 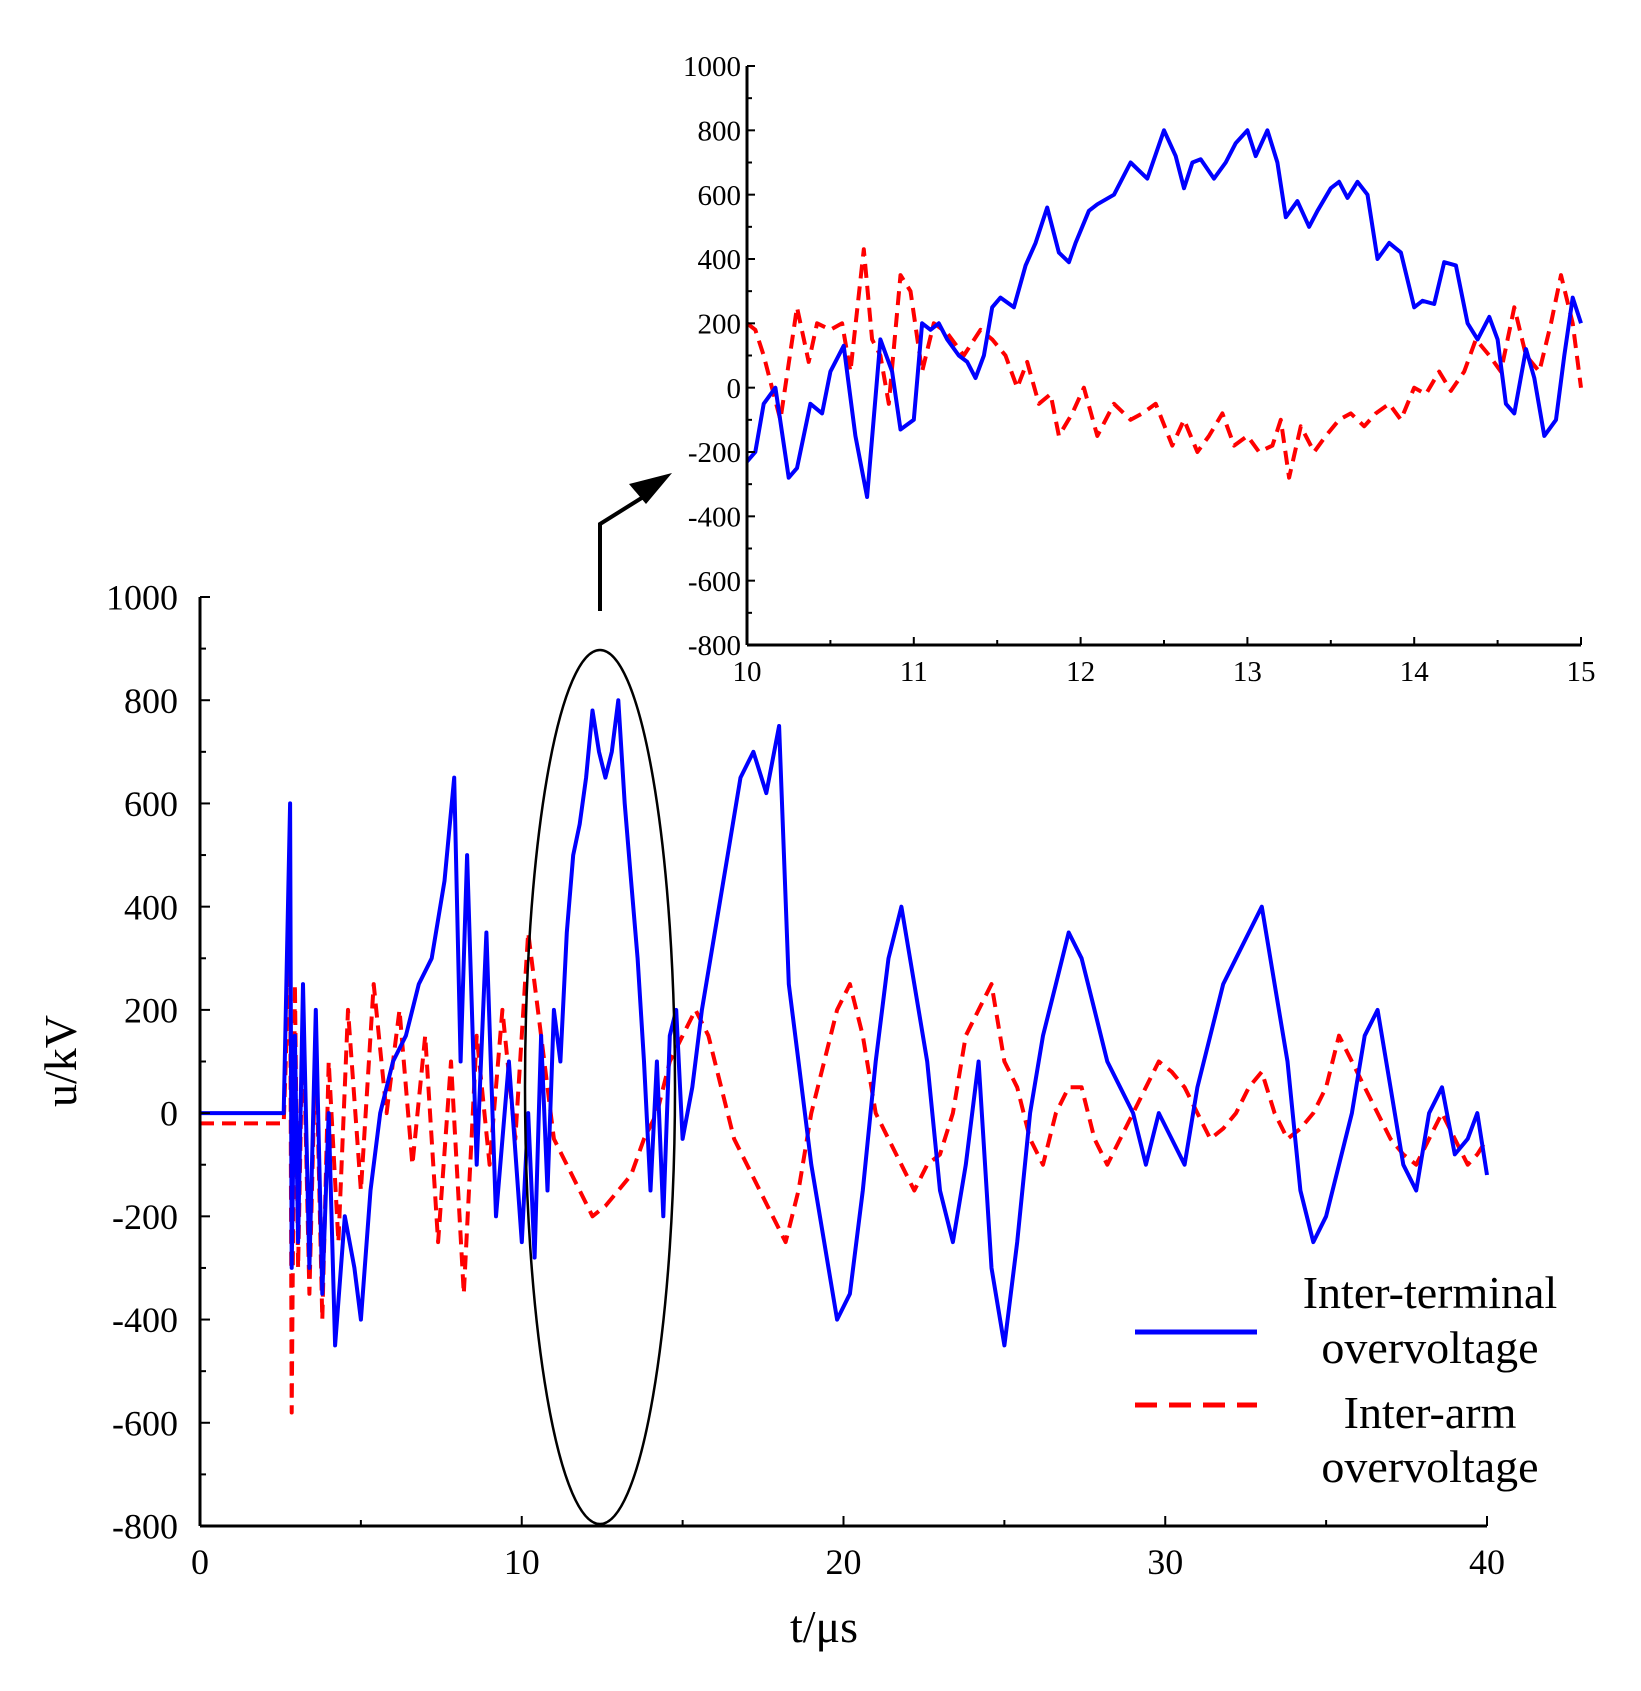 What do you see at coordinates (624, 551) in the screenshot?
I see `zoom-arrow-line` at bounding box center [624, 551].